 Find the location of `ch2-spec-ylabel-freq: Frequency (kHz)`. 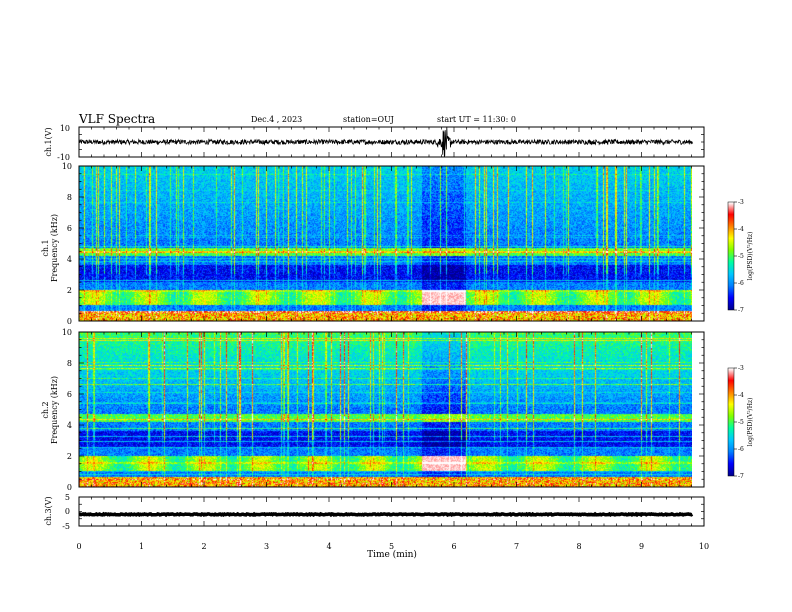

ch2-spec-ylabel-freq: Frequency (kHz) is located at coordinates (54, 410).